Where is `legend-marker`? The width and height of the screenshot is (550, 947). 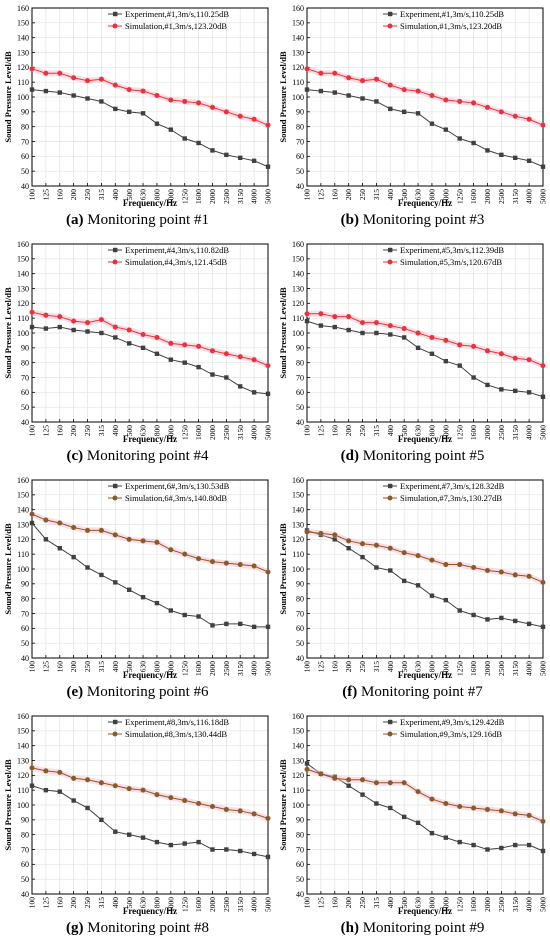
legend-marker is located at coordinates (390, 262).